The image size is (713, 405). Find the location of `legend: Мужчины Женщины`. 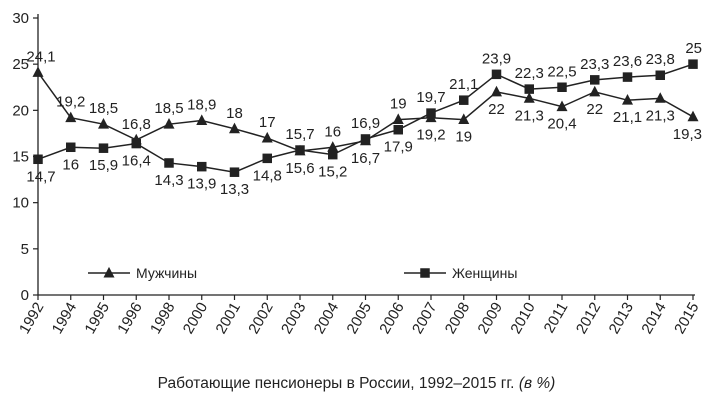

legend: Мужчины Женщины is located at coordinates (302, 273).